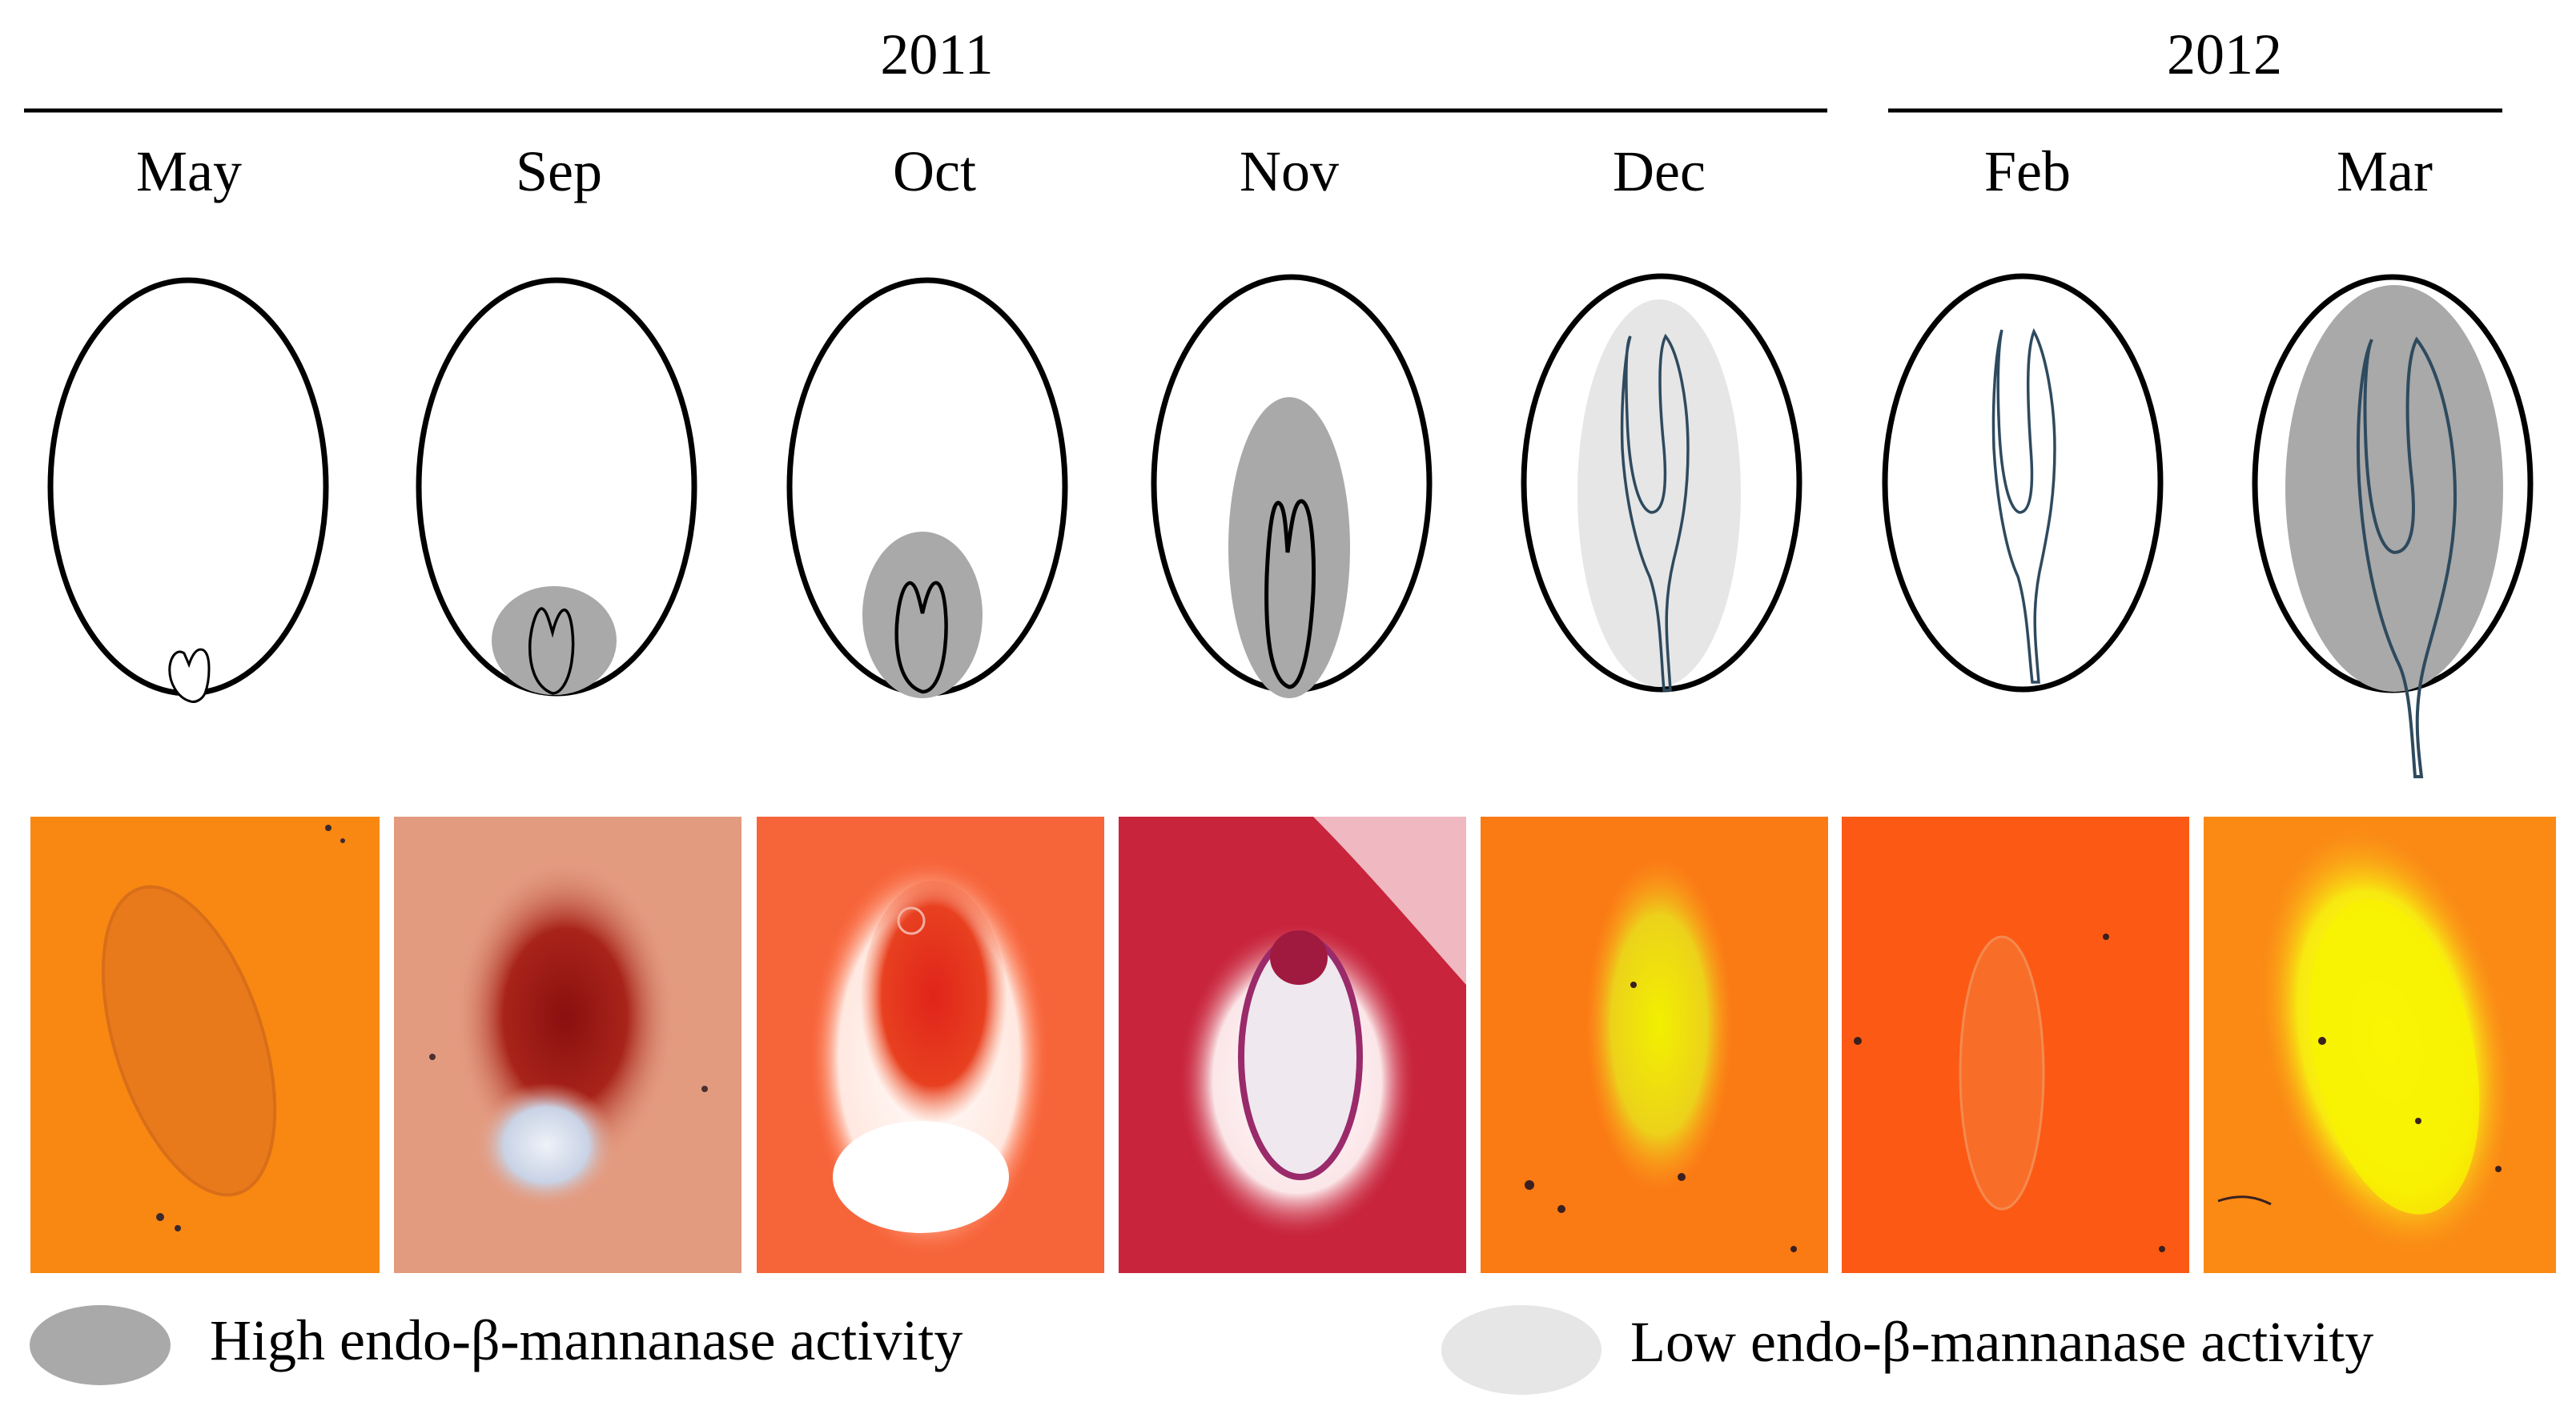 The width and height of the screenshot is (2576, 1414). What do you see at coordinates (1289, 171) in the screenshot?
I see `month-label-nov: Nov` at bounding box center [1289, 171].